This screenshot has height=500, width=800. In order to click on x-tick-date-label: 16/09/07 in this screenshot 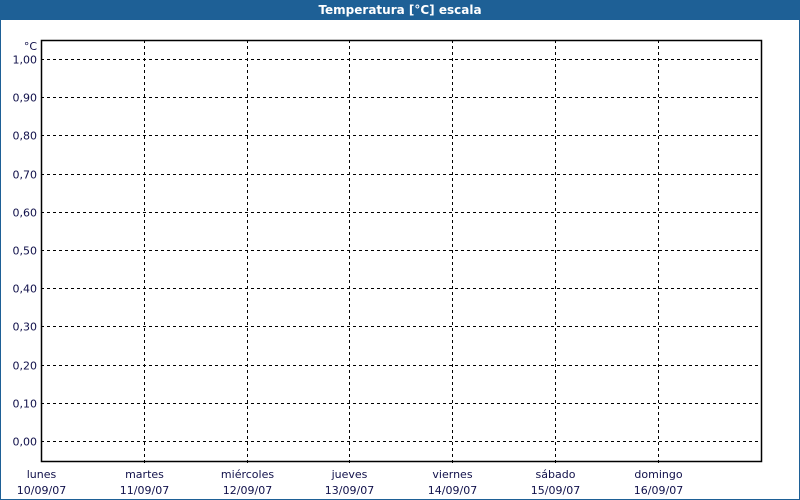, I will do `click(658, 490)`.